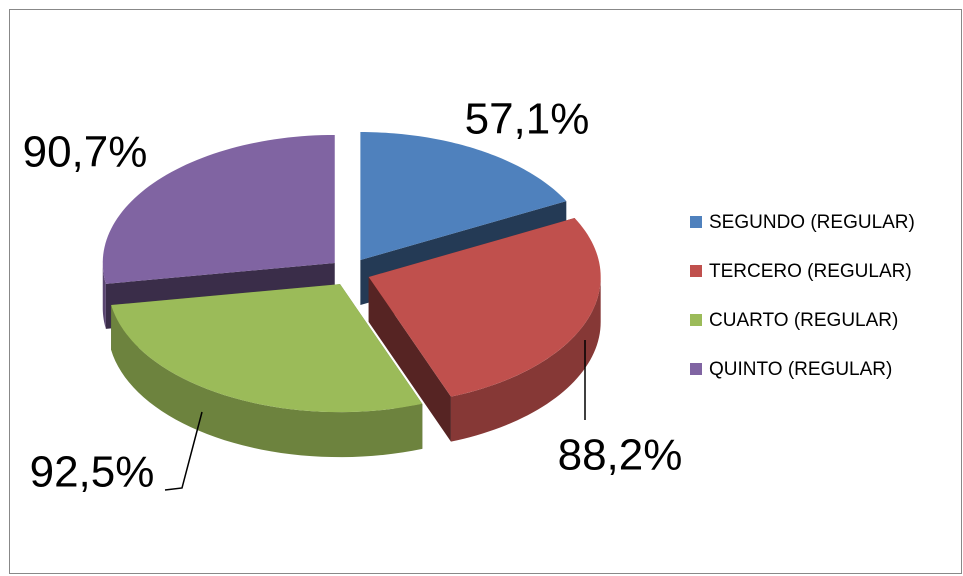 Image resolution: width=963 pixels, height=576 pixels. What do you see at coordinates (812, 222) in the screenshot?
I see `legend-label: SEGUNDO (REGULAR)` at bounding box center [812, 222].